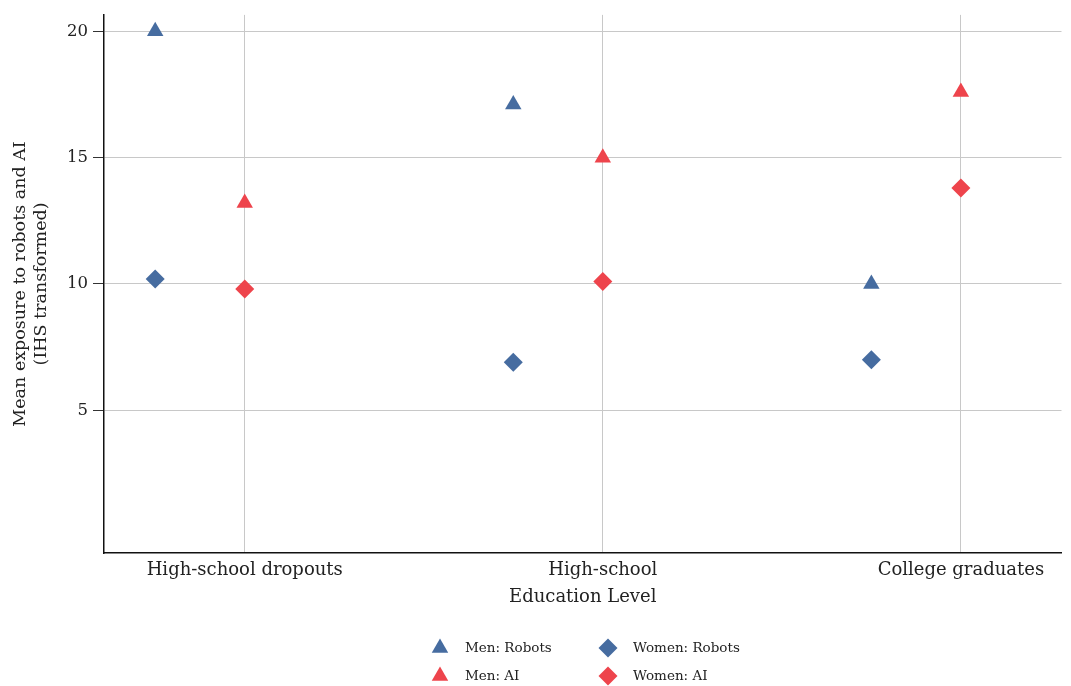 The width and height of the screenshot is (1071, 686). What do you see at coordinates (77, 283) in the screenshot?
I see `y-tick-label: 10` at bounding box center [77, 283].